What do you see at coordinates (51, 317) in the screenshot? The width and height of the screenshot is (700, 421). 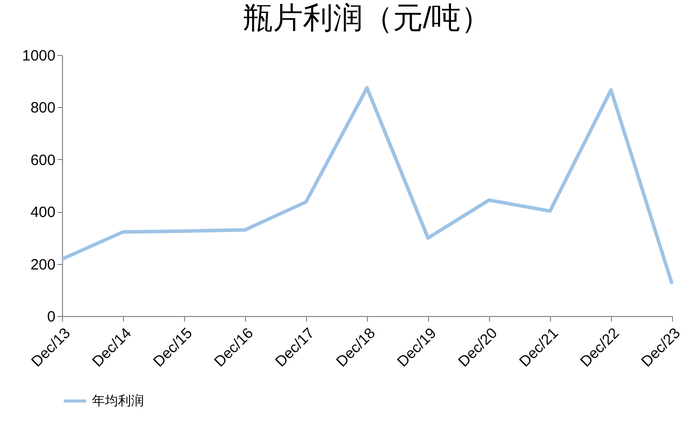 I see `y-tick-label: 0` at bounding box center [51, 317].